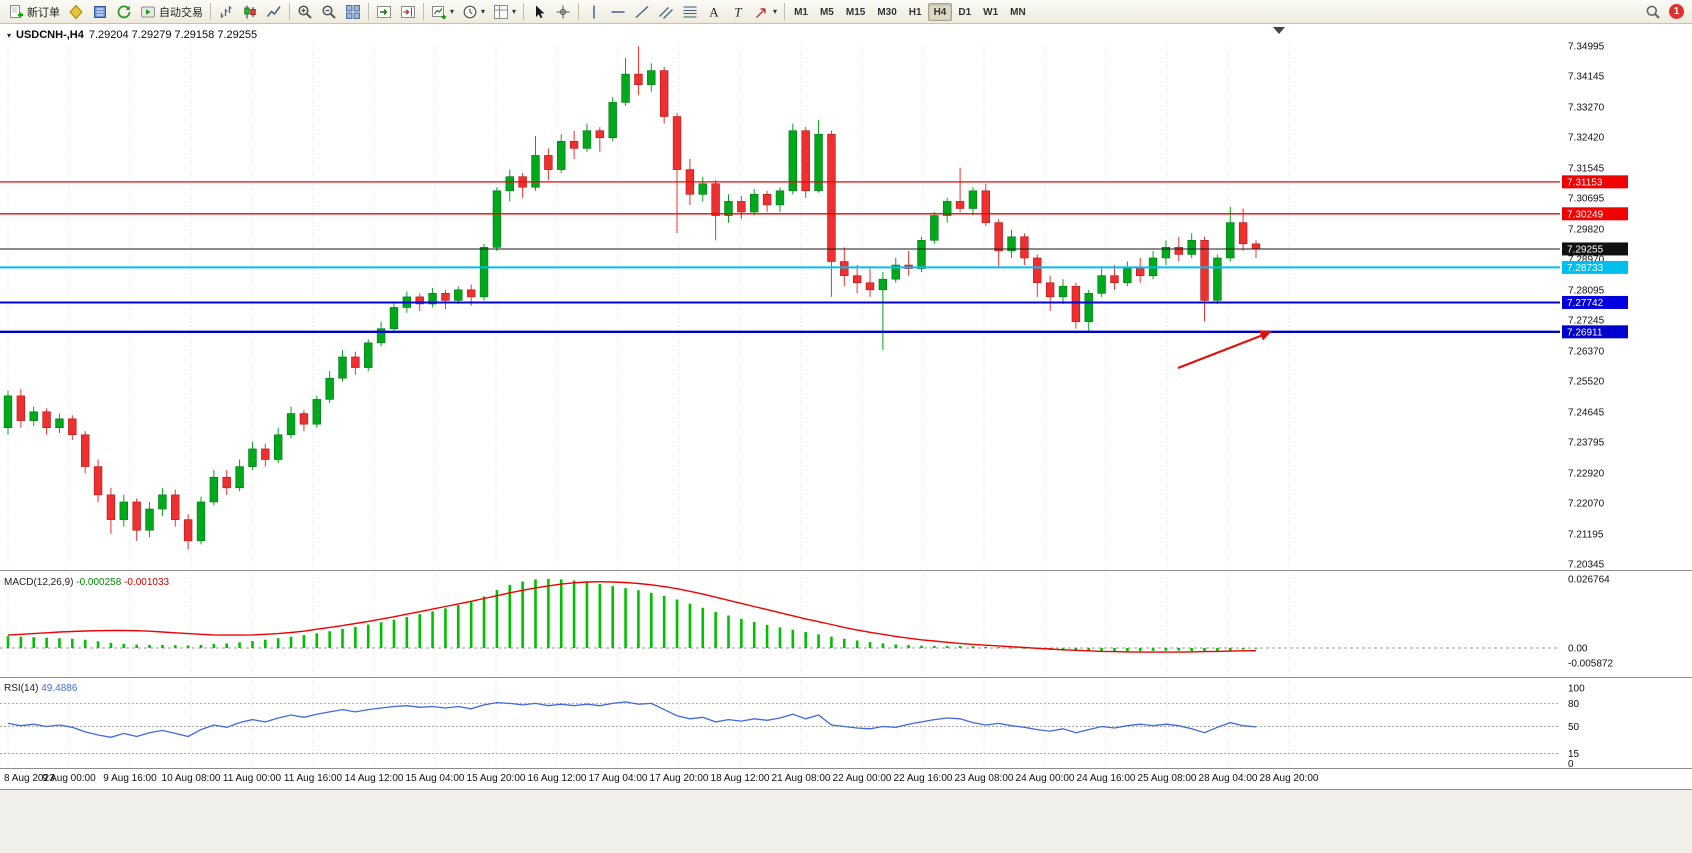 The height and width of the screenshot is (853, 1692). What do you see at coordinates (714, 12) in the screenshot?
I see `text-button: A` at bounding box center [714, 12].